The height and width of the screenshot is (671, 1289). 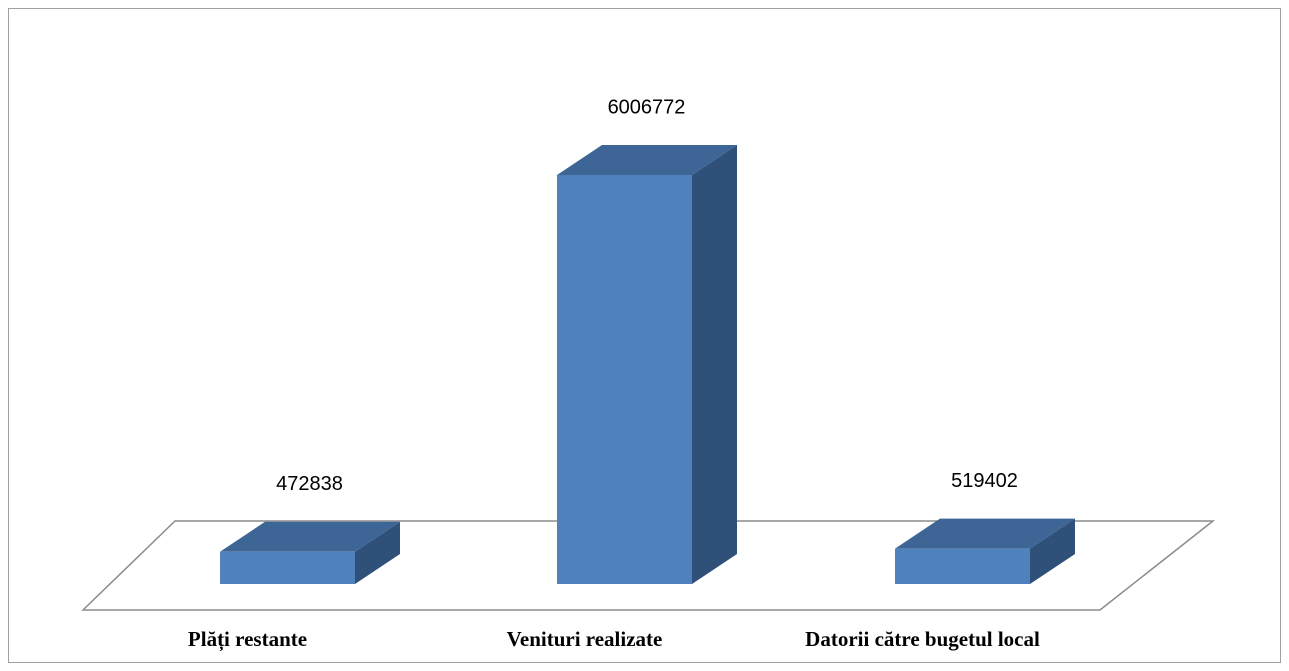 I want to click on value-label: 6006772, so click(x=647, y=107).